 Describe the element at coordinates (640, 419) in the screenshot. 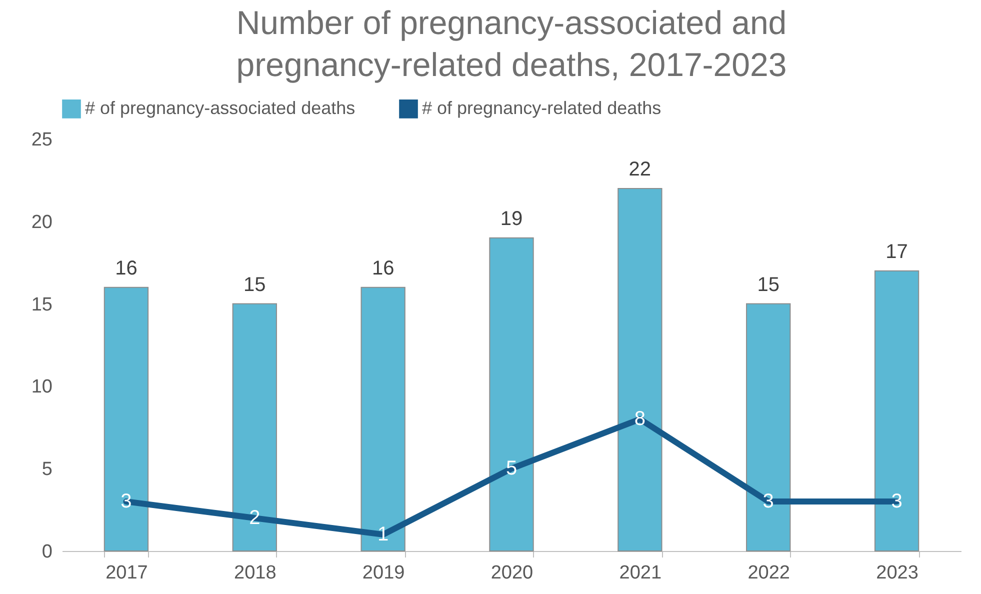

I see `data-label: 8` at that location.